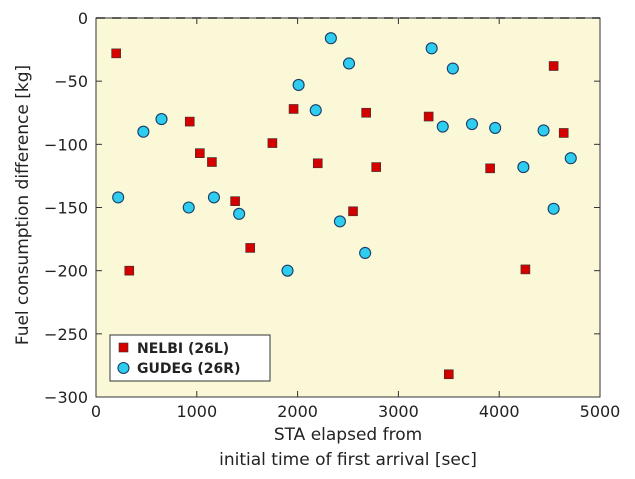  What do you see at coordinates (348, 460) in the screenshot?
I see `x-axis-label-line-2: initial time of first arrival [sec]` at bounding box center [348, 460].